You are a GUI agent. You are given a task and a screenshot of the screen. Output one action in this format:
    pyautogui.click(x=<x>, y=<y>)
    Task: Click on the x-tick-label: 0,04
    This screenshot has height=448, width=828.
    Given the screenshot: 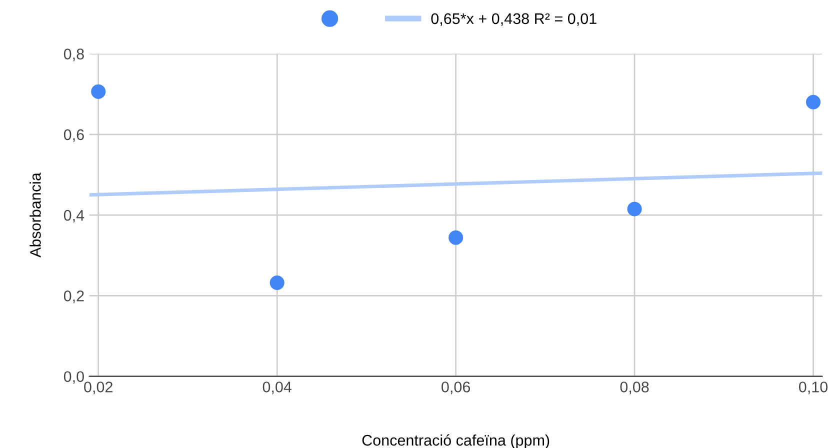 What is the action you would take?
    pyautogui.click(x=277, y=388)
    